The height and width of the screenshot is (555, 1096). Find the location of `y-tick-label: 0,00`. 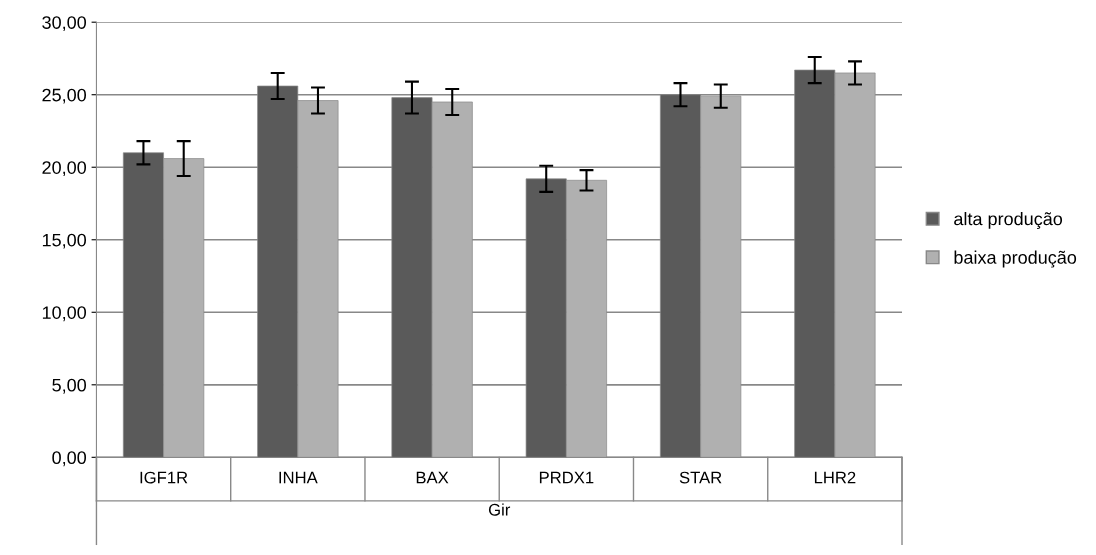

y-tick-label: 0,00 is located at coordinates (69, 459).